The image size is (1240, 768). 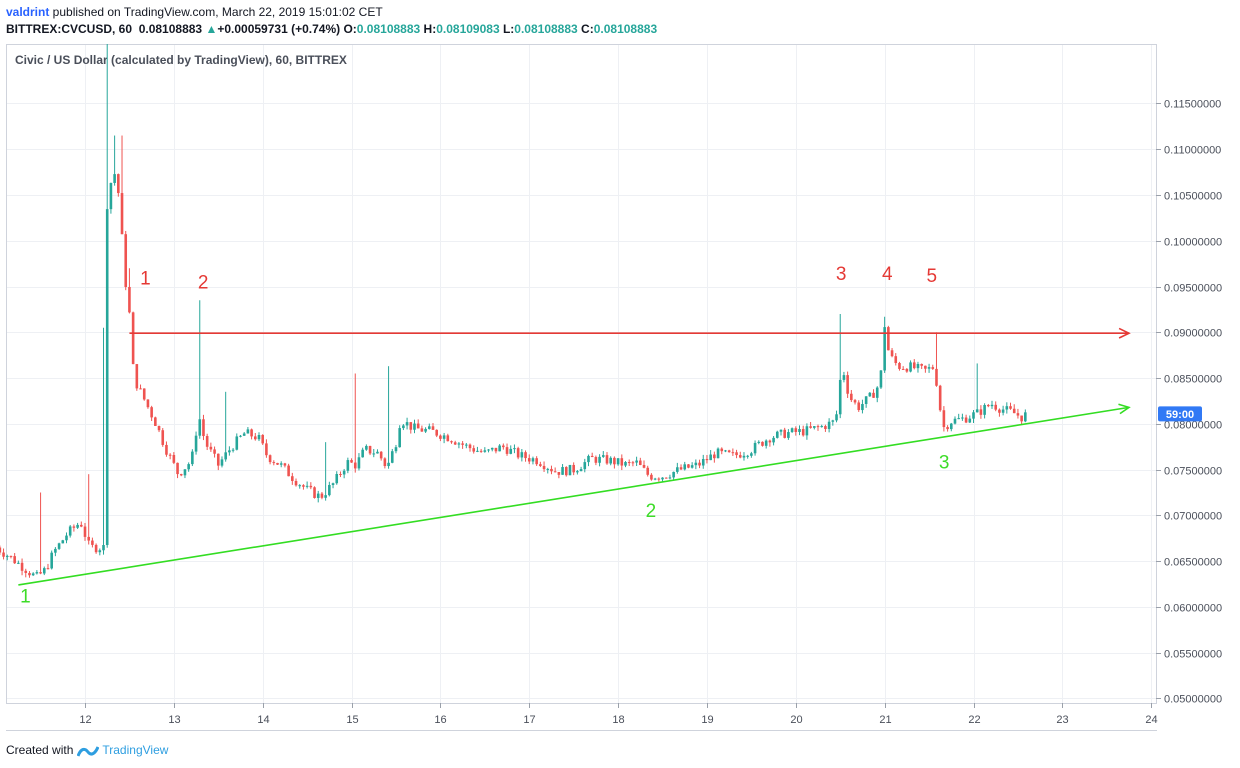 I want to click on price-tick-label: 0.09500000, so click(x=1193, y=289).